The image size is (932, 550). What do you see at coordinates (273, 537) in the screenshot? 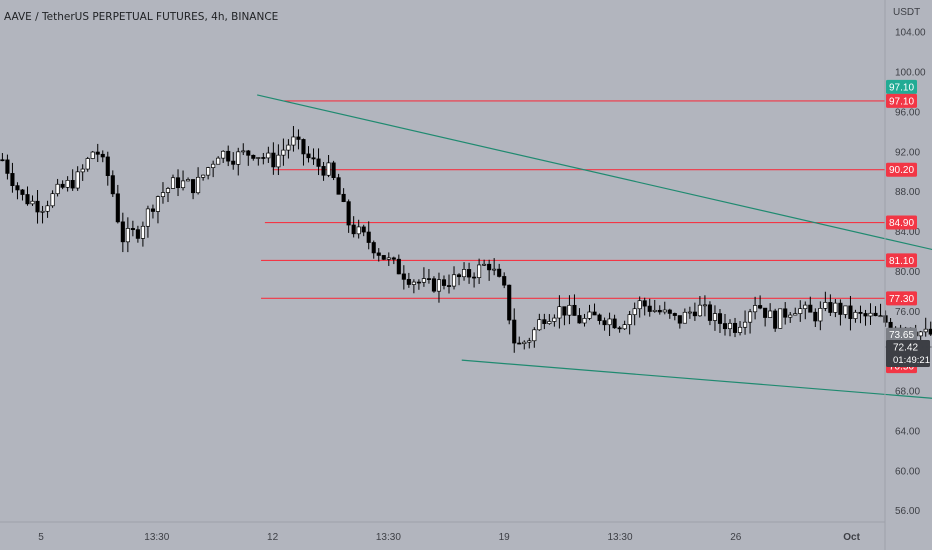
I see `time-tick-label: 12` at bounding box center [273, 537].